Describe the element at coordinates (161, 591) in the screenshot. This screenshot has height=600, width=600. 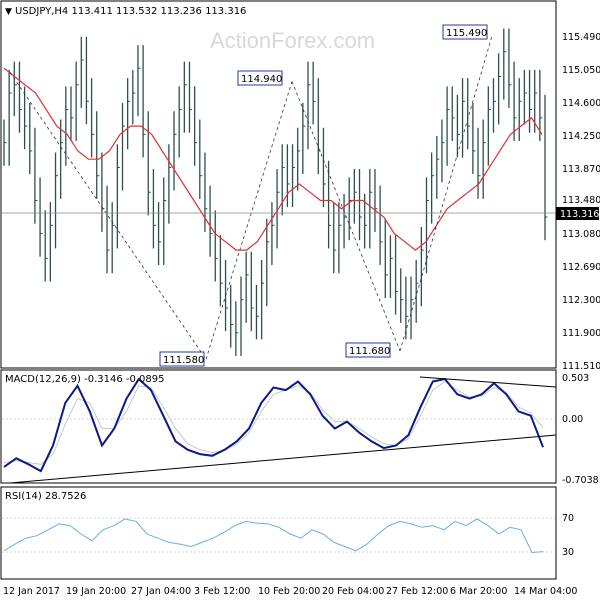
I see `x-tick: 27 Jan 04:00` at that location.